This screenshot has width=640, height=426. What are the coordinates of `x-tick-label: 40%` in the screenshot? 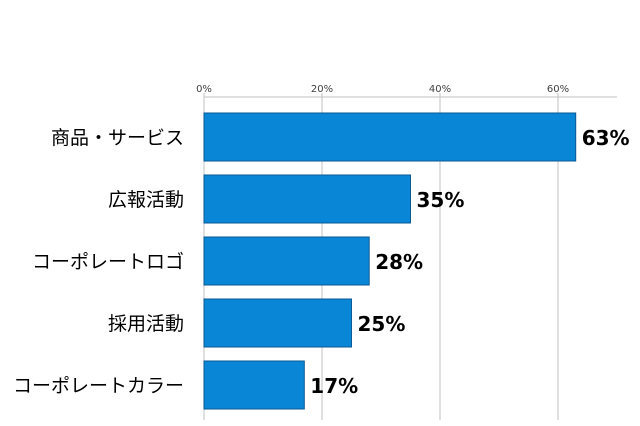 It's located at (440, 89).